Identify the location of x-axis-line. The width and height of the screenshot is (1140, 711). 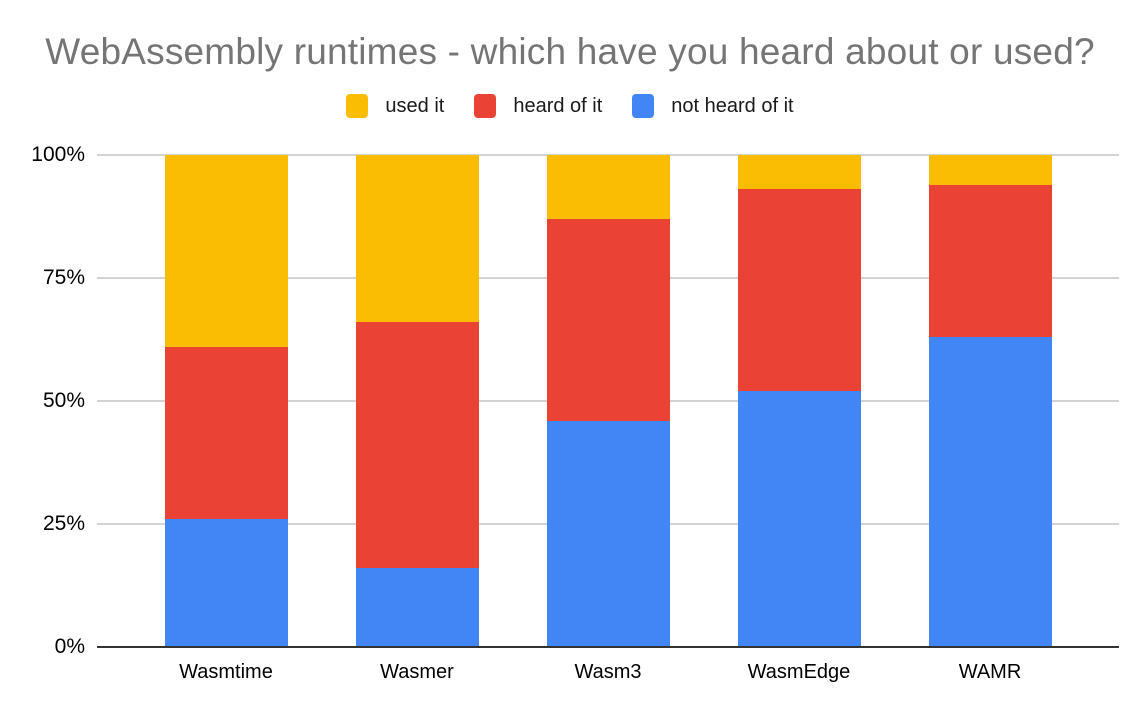
(608, 647).